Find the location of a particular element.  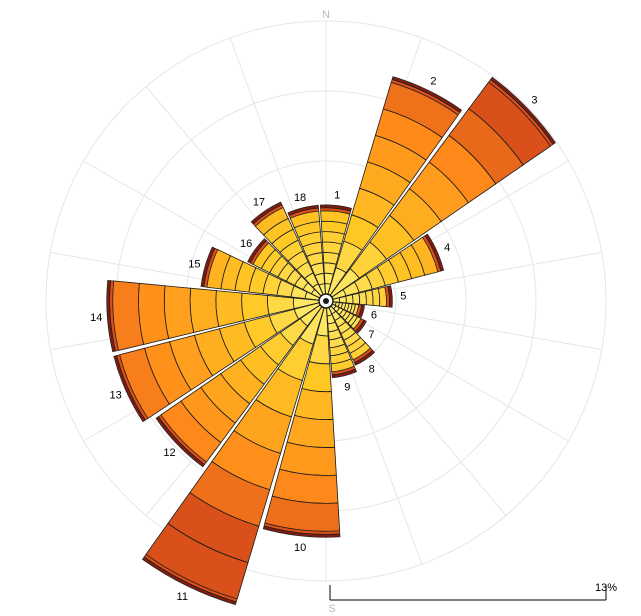

scale-bar is located at coordinates (468, 593).